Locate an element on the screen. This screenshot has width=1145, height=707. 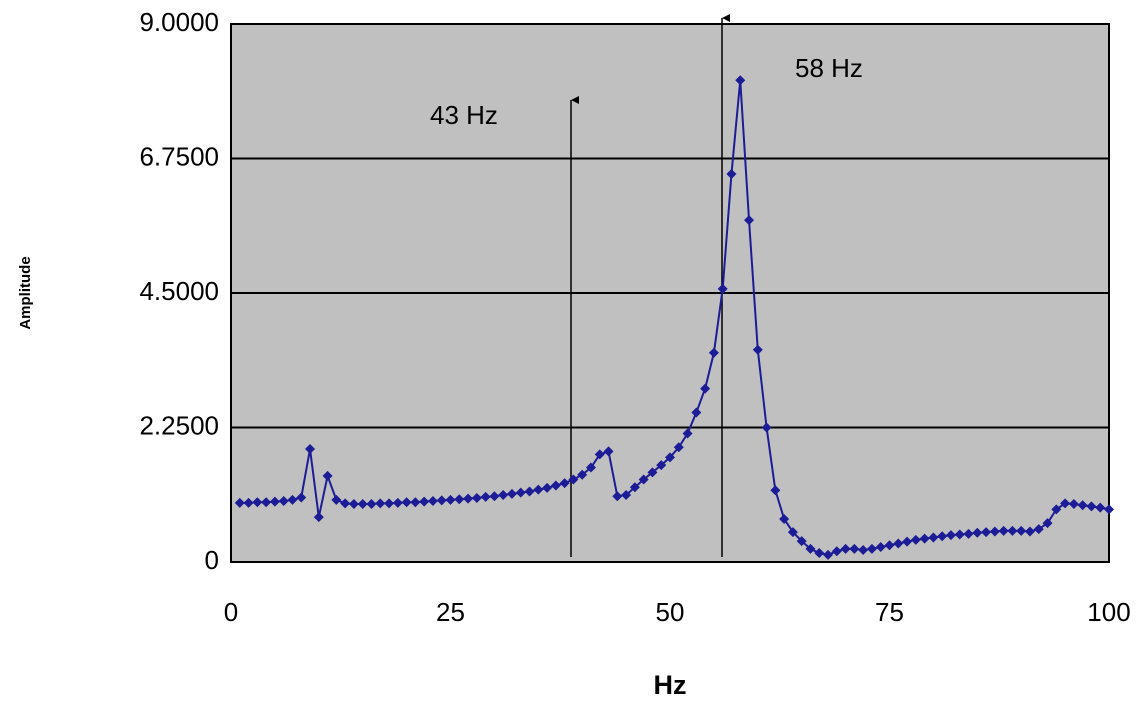
annotation: 43 Hz is located at coordinates (464, 115).